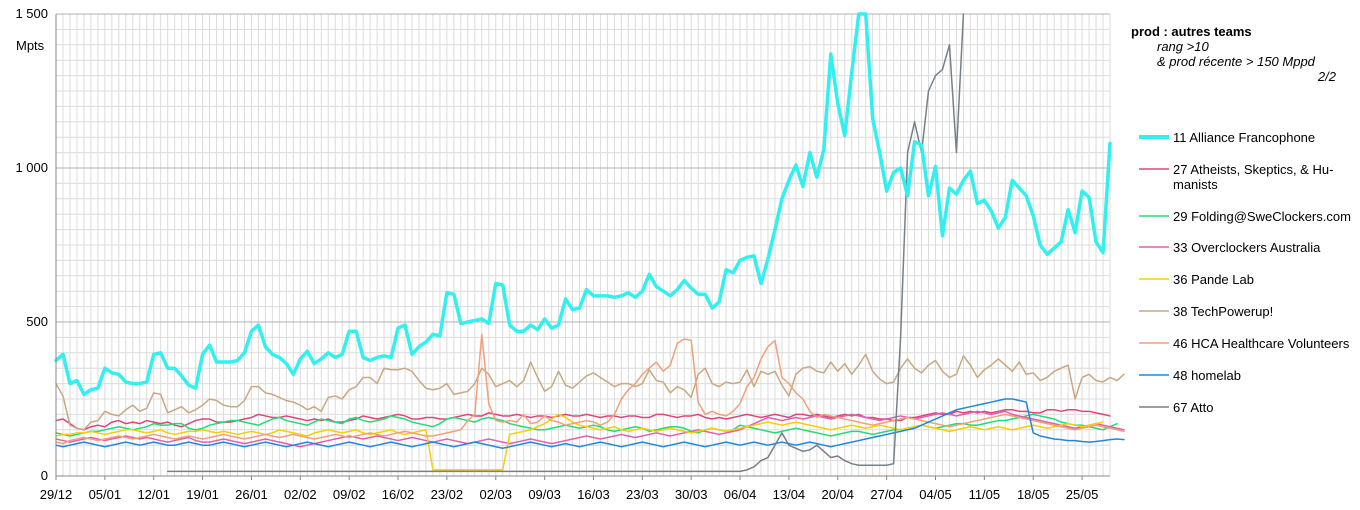 This screenshot has width=1360, height=510. Describe the element at coordinates (985, 494) in the screenshot. I see `x-tick-label: 11/05` at that location.